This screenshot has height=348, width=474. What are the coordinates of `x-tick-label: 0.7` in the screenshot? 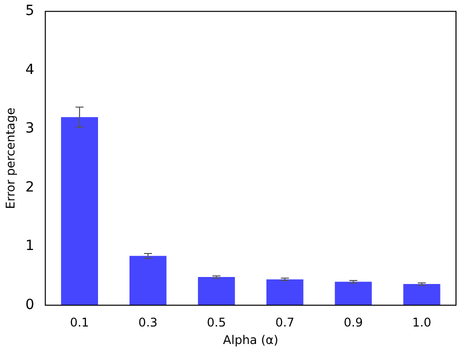 It's located at (284, 323).